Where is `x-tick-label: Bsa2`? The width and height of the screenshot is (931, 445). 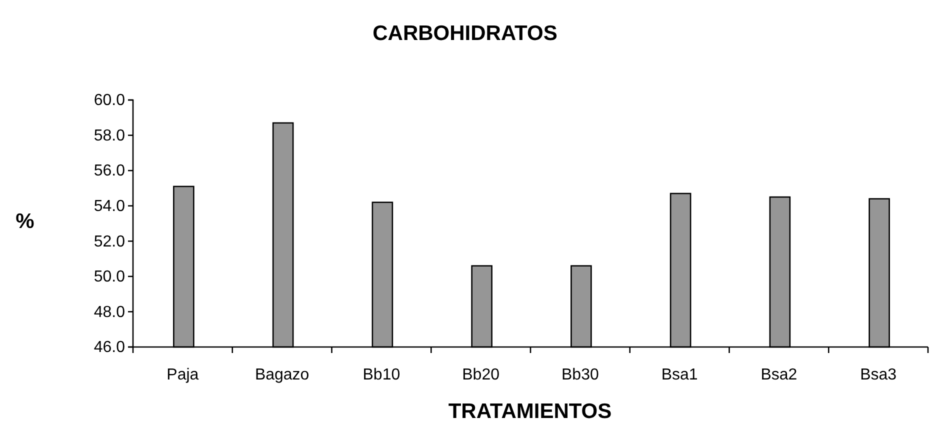 x-tick-label: Bsa2 is located at coordinates (779, 375).